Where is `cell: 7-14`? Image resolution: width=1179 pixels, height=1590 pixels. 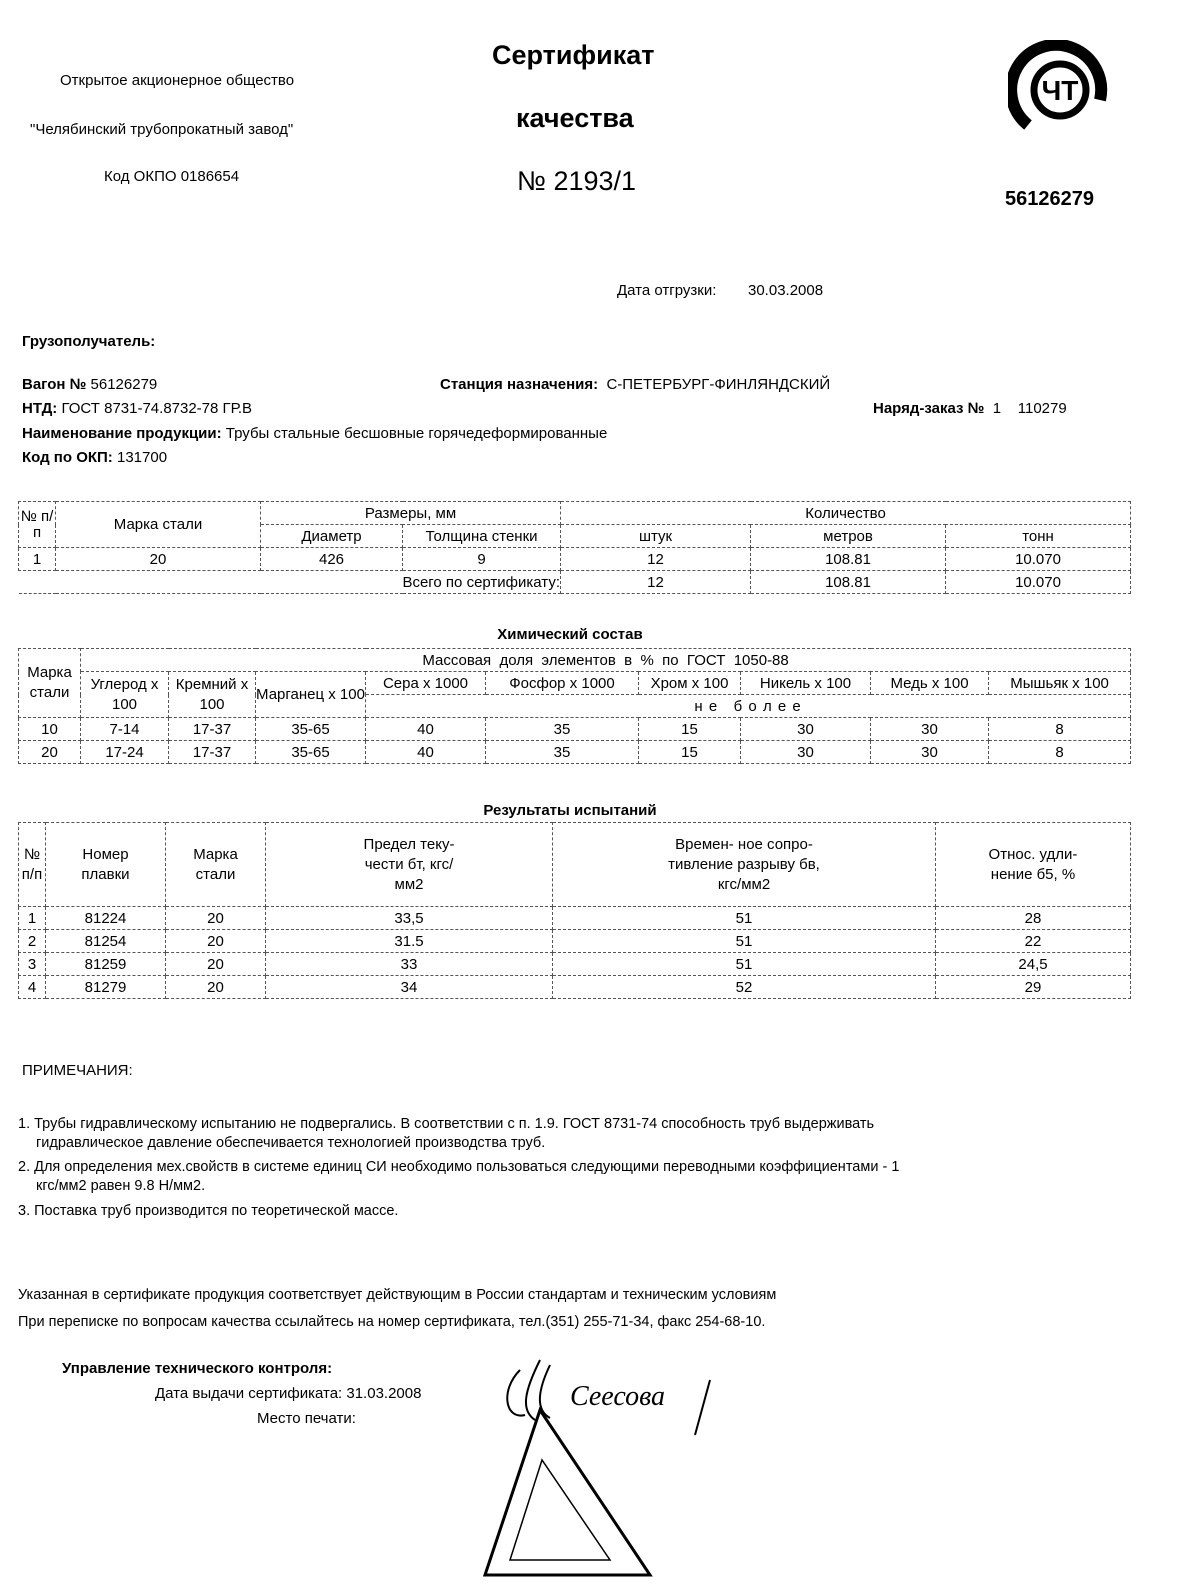 cell: 7-14 is located at coordinates (124, 729).